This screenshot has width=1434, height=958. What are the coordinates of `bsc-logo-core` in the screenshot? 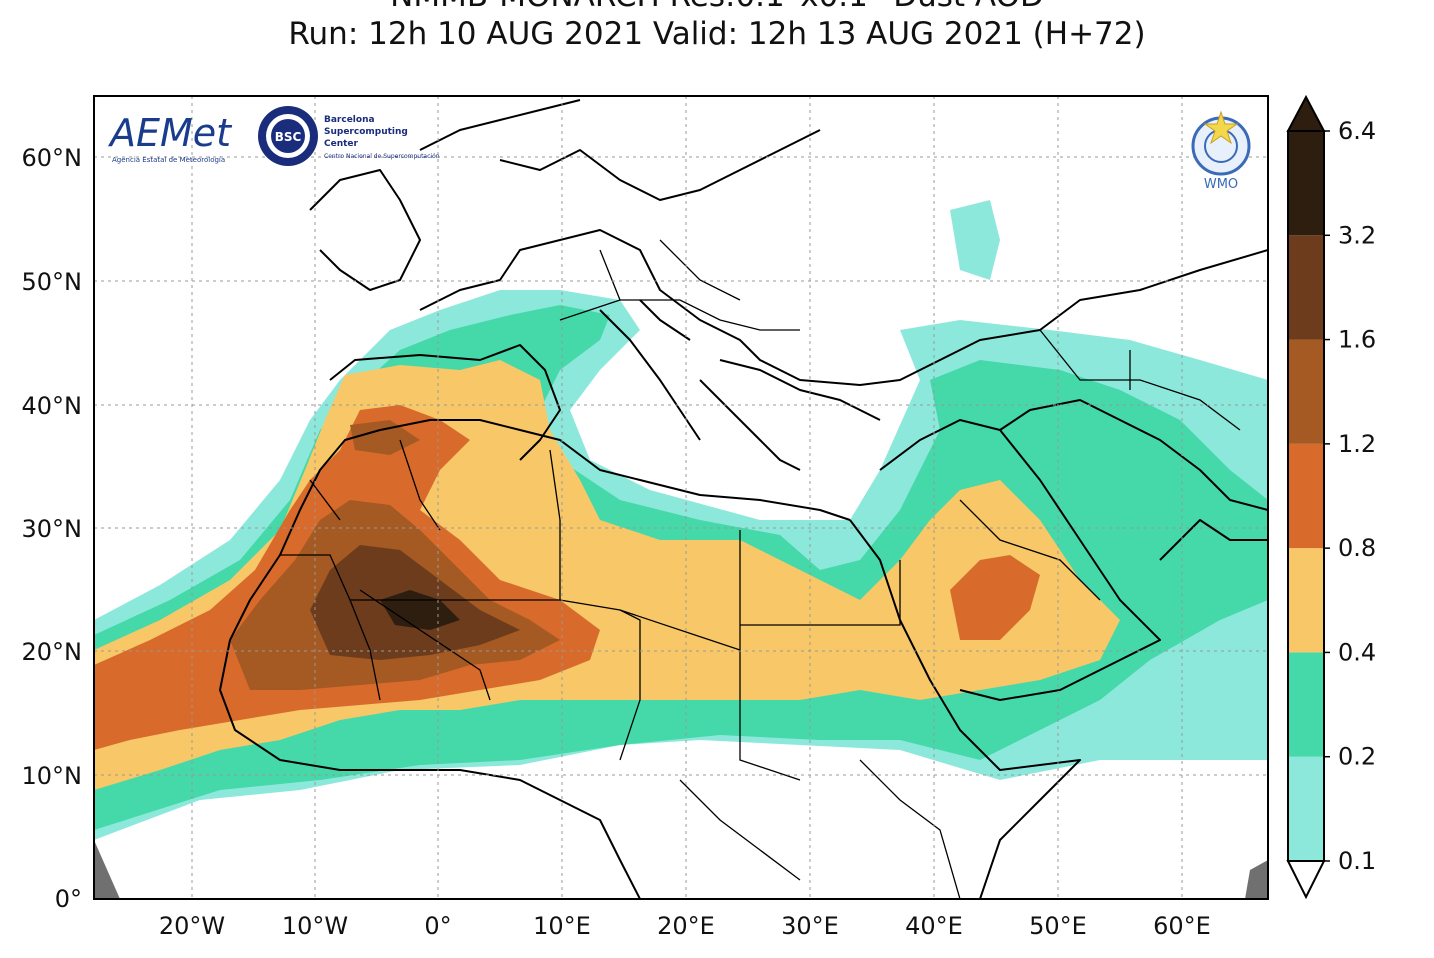 It's located at (288, 136).